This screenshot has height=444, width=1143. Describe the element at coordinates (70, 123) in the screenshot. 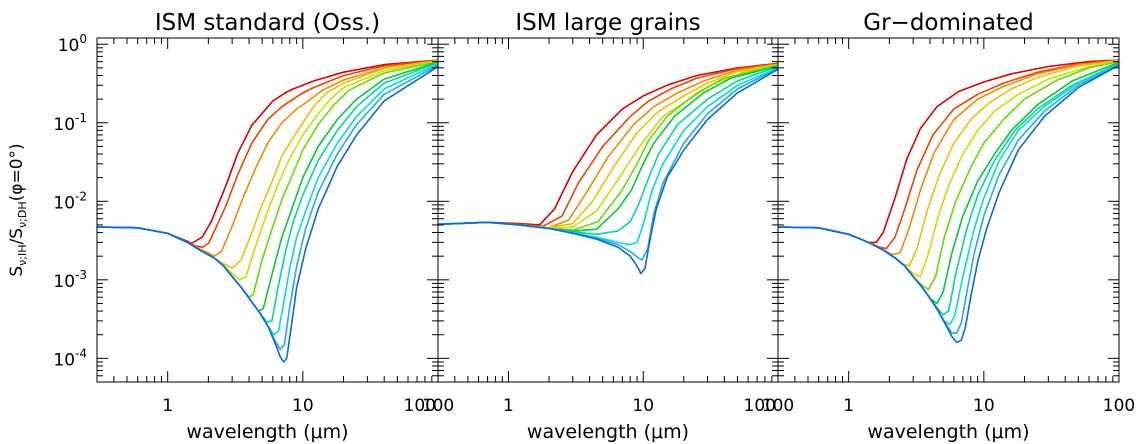

I see `y-tick-label: 10⁻¹` at that location.